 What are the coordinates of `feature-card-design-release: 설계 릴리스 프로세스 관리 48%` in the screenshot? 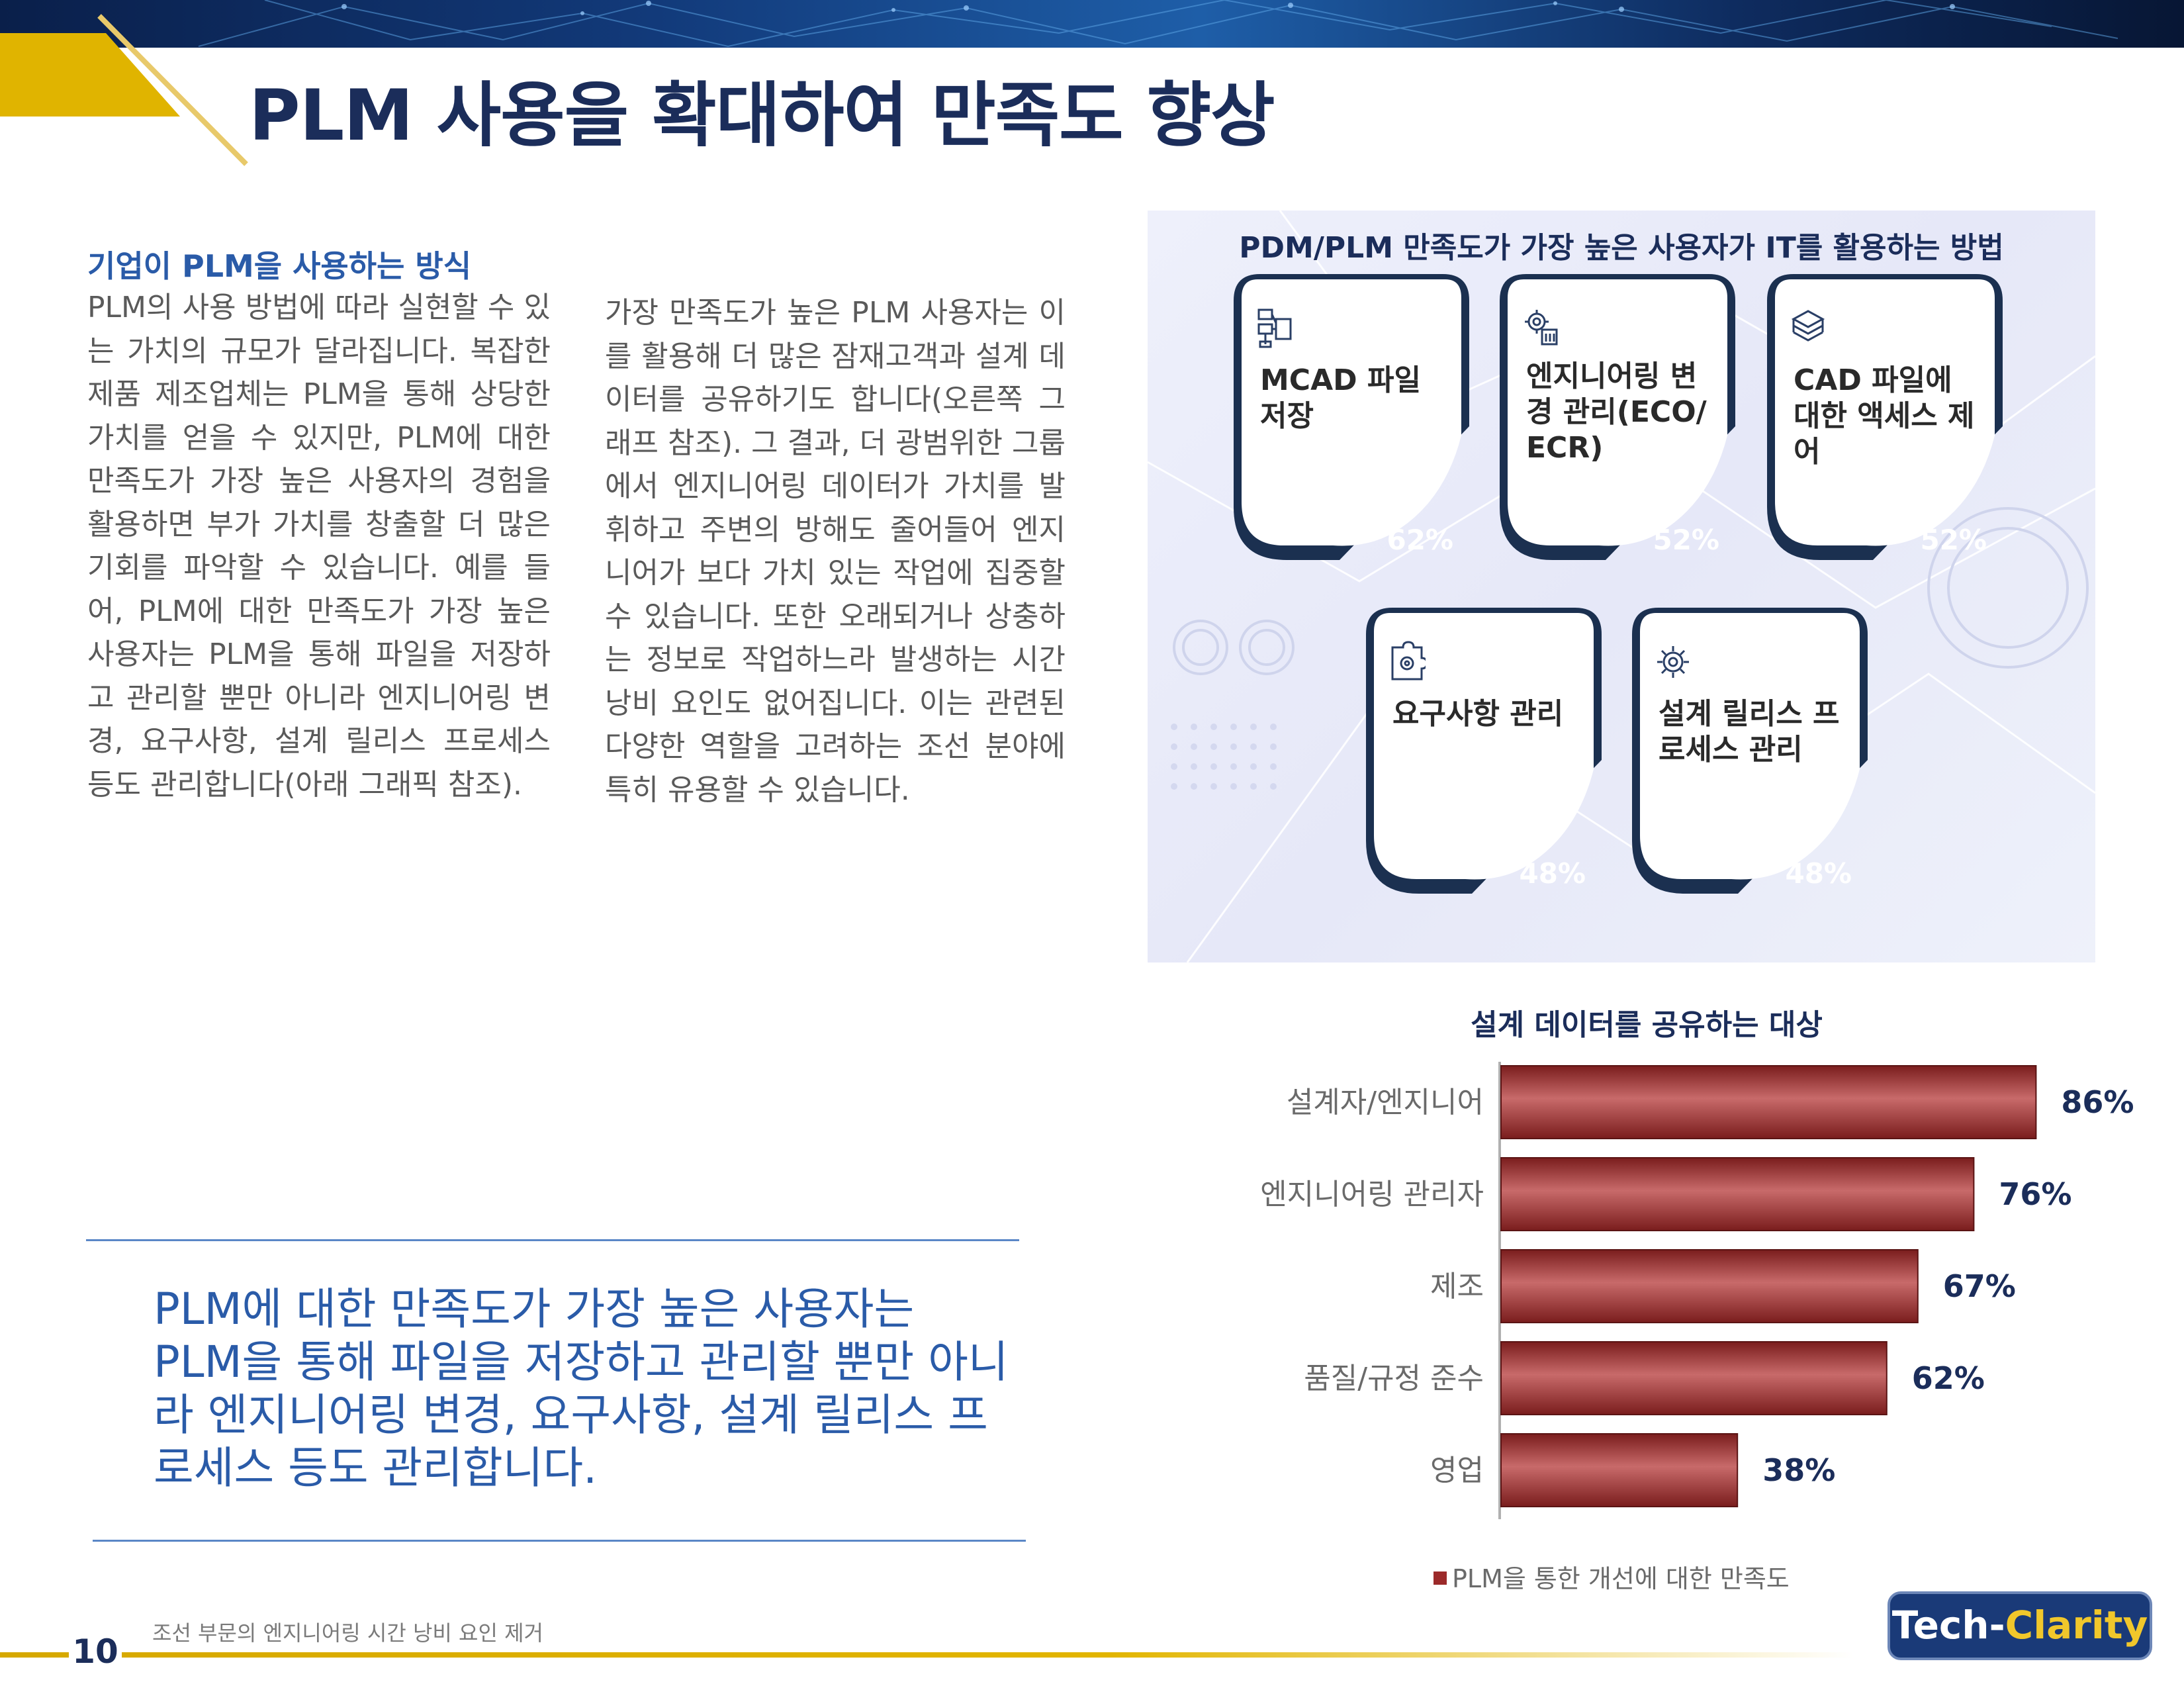 It's located at (1750, 751).